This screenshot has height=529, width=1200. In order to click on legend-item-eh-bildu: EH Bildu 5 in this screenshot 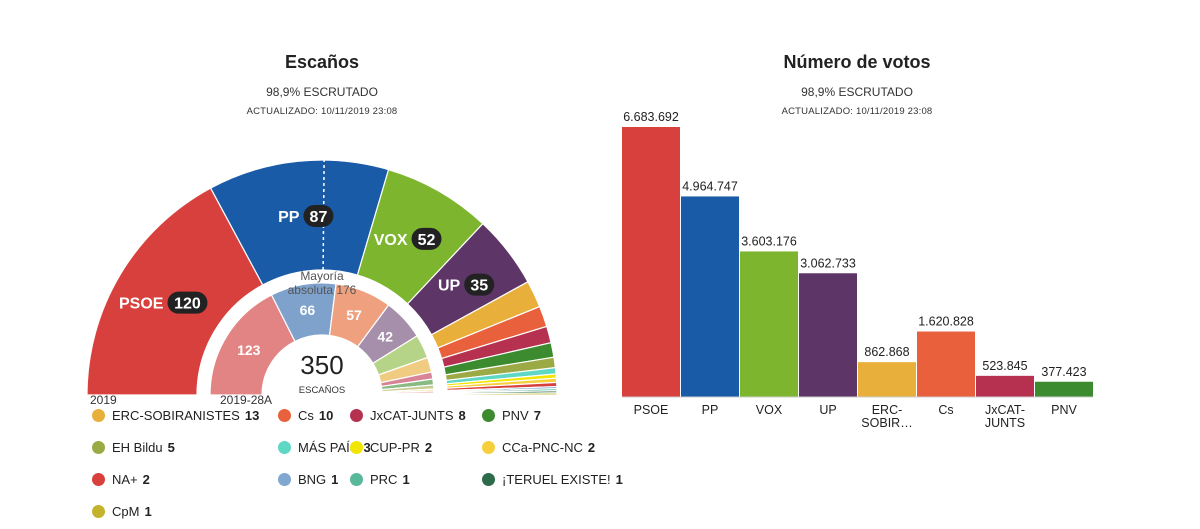, I will do `click(133, 447)`.